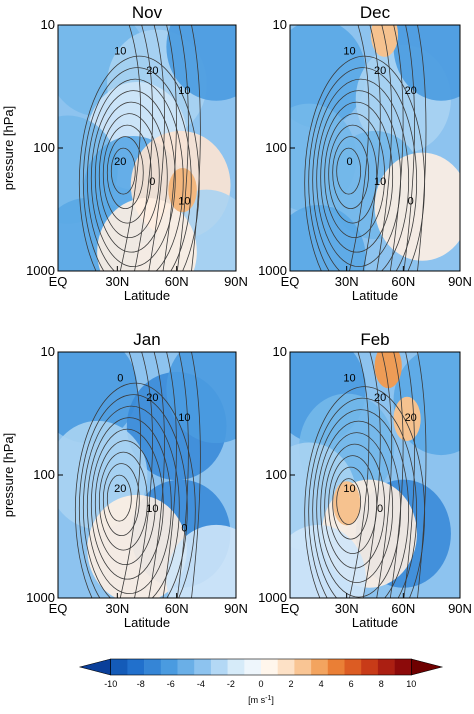 The image size is (474, 714). Describe the element at coordinates (261, 667) in the screenshot. I see `colorbar-frame` at that location.